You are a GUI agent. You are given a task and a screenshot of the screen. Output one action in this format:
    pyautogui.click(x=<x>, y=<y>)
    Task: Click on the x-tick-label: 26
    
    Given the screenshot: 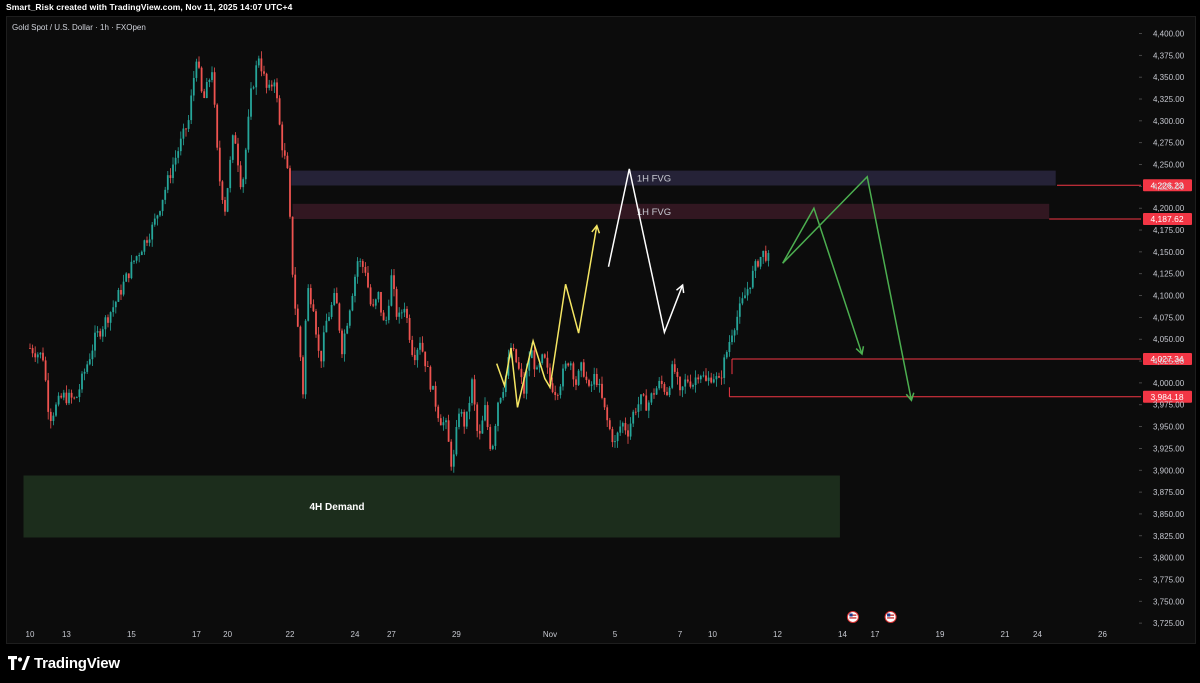 What is the action you would take?
    pyautogui.click(x=1102, y=634)
    